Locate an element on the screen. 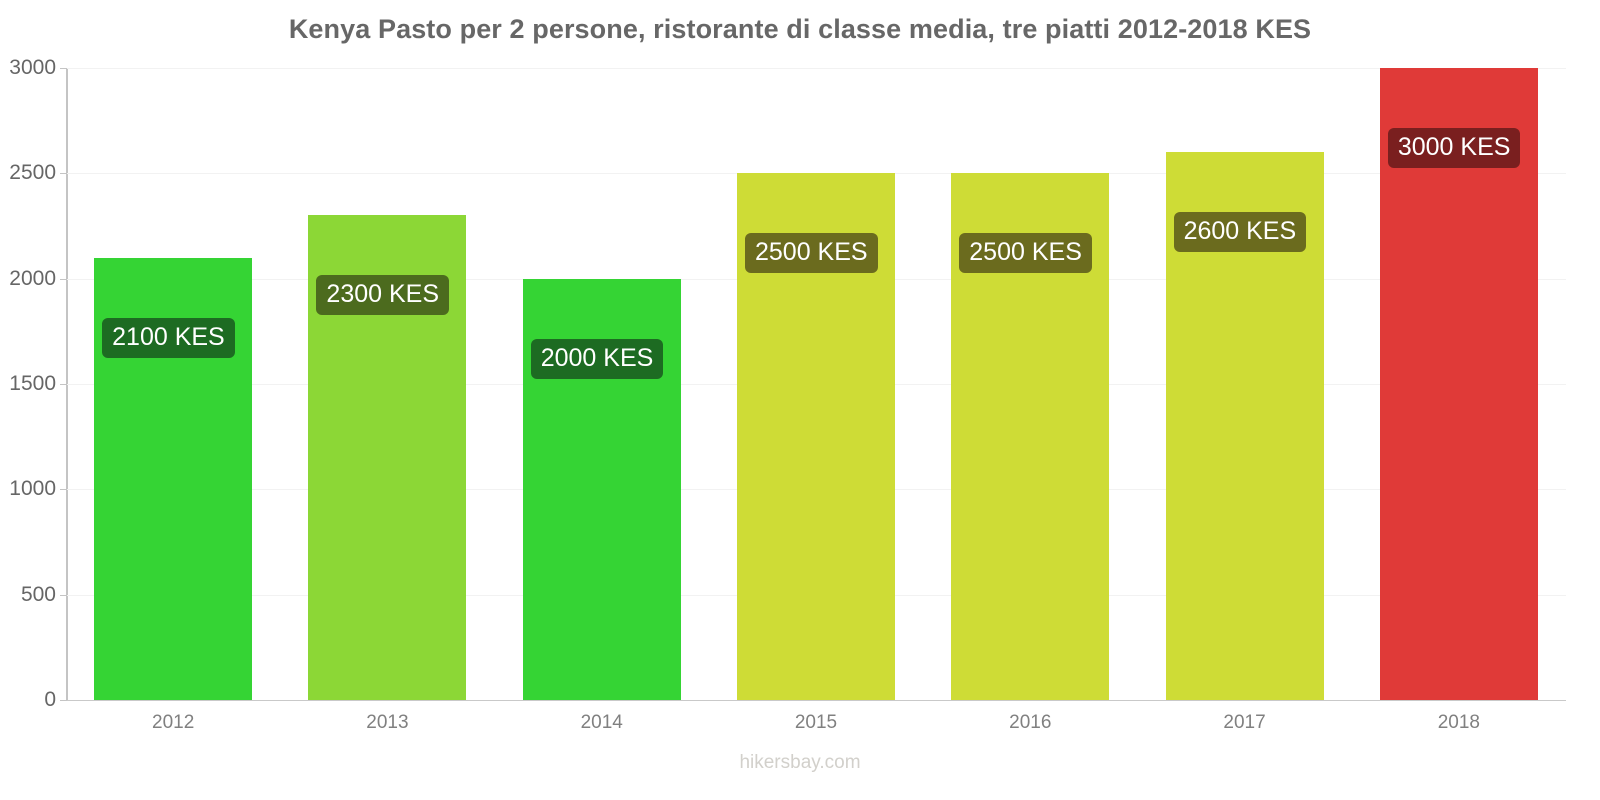  bar is located at coordinates (1458, 384).